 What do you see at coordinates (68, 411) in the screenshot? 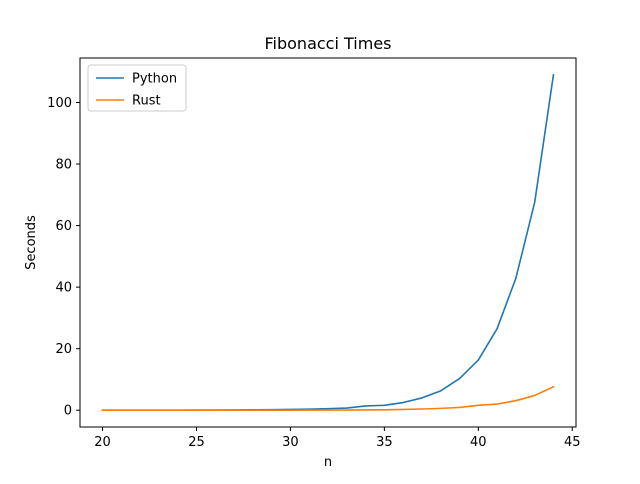
I see `y-tick-label: 0` at bounding box center [68, 411].